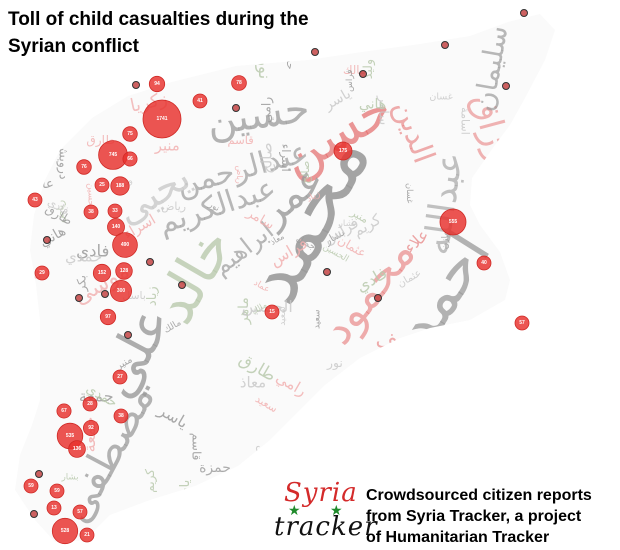 This screenshot has width=620, height=550. What do you see at coordinates (185, 493) in the screenshot?
I see `cloud-word: ياسر` at bounding box center [185, 493].